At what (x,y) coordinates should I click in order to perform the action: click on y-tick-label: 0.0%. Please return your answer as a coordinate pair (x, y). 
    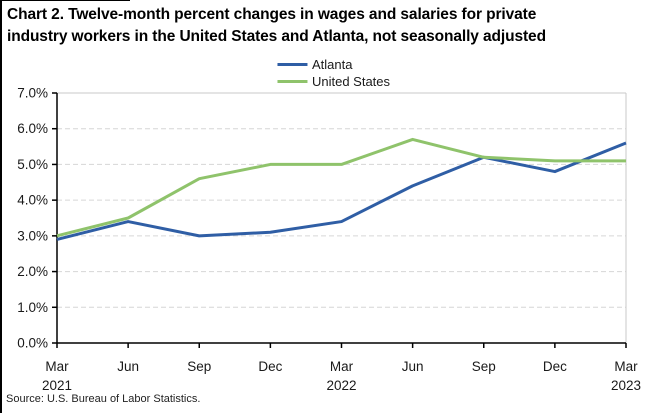
    Looking at the image, I should click on (32, 343).